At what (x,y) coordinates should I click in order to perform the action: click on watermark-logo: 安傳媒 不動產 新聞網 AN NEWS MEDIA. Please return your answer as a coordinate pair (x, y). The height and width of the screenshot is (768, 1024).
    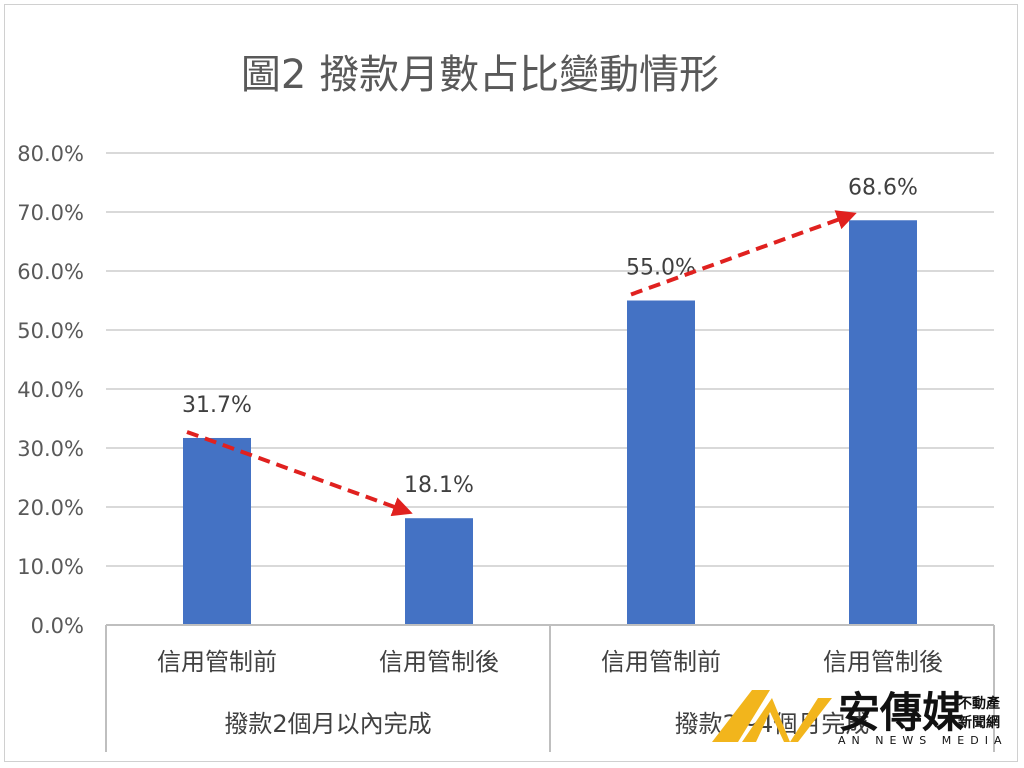
    Looking at the image, I should click on (859, 717).